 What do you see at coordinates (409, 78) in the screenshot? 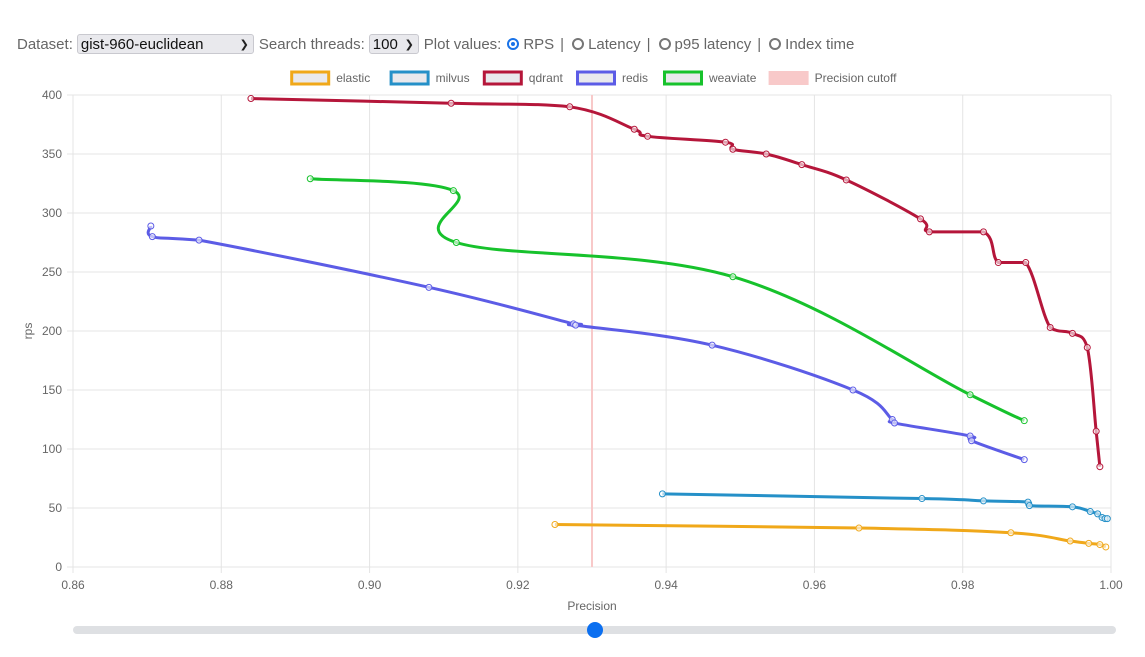
I see `legend-swatch-milvus` at bounding box center [409, 78].